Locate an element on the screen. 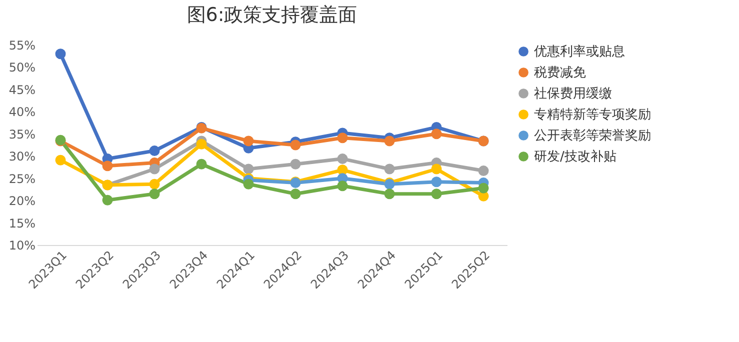 The width and height of the screenshot is (739, 342). y-tick-label: 10% is located at coordinates (22, 245).